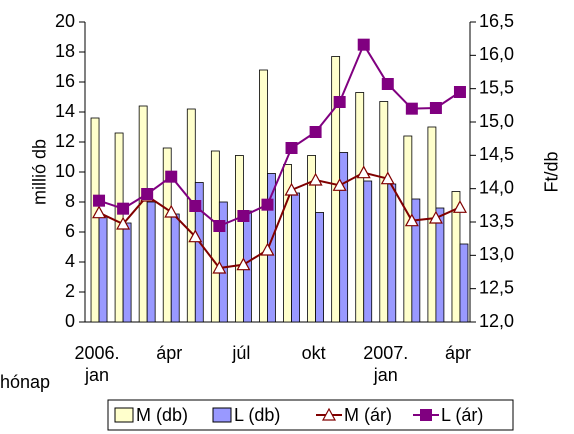 The width and height of the screenshot is (574, 434). What do you see at coordinates (65, 81) in the screenshot?
I see `y-tick-label: 16` at bounding box center [65, 81].